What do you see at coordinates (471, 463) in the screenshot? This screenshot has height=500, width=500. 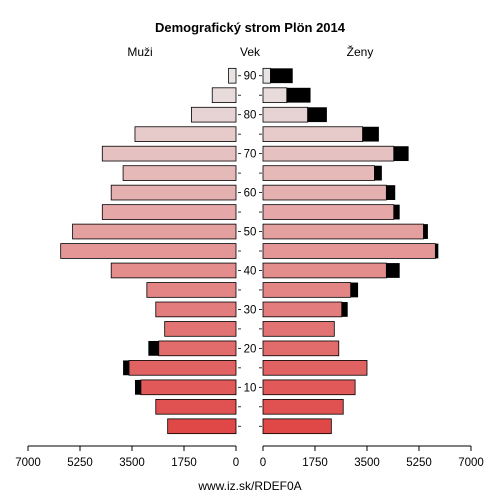 I see `x-tick-label-right: 7000` at bounding box center [471, 463].